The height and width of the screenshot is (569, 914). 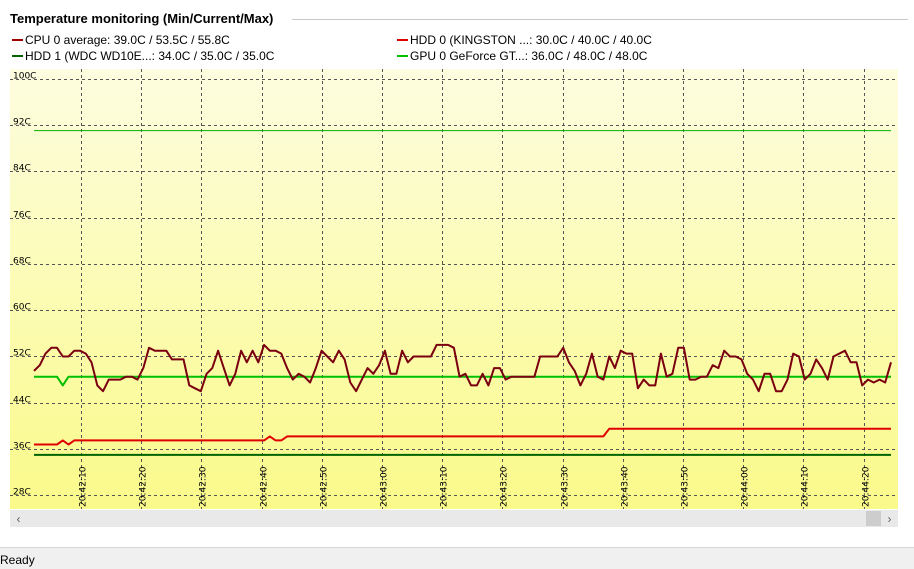 What do you see at coordinates (325, 486) in the screenshot?
I see `x-tick-label: 20:42:50` at bounding box center [325, 486].